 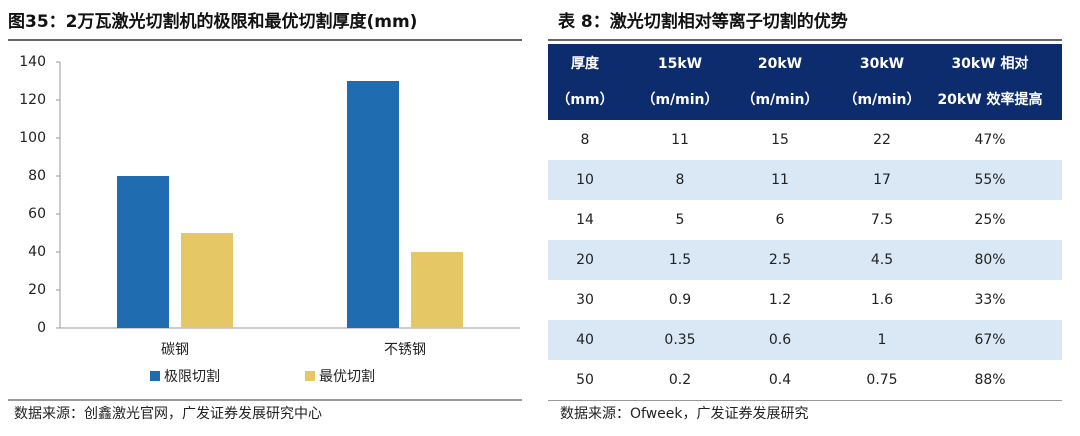 What do you see at coordinates (585, 380) in the screenshot?
I see `table-cell: 50` at bounding box center [585, 380].